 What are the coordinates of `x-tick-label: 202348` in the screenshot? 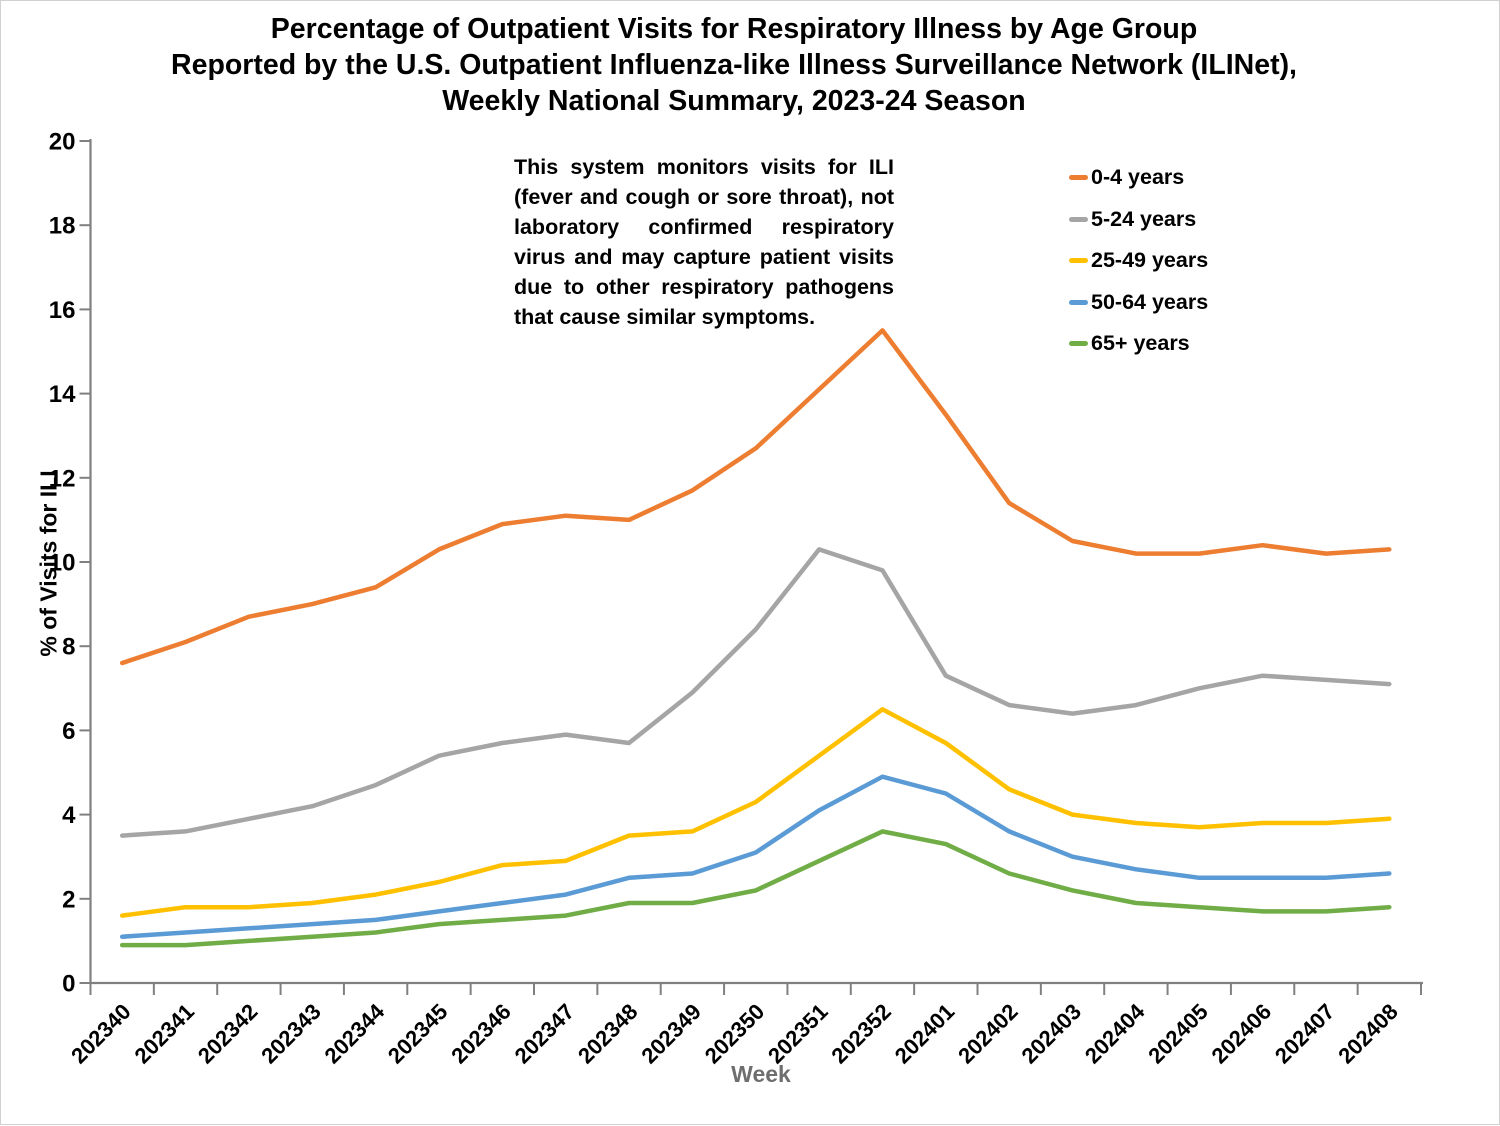 It's located at (608, 1034).